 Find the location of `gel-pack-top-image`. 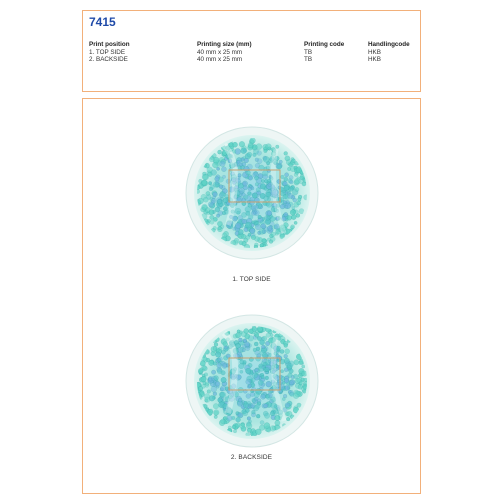

gel-pack-top-image is located at coordinates (252, 193).